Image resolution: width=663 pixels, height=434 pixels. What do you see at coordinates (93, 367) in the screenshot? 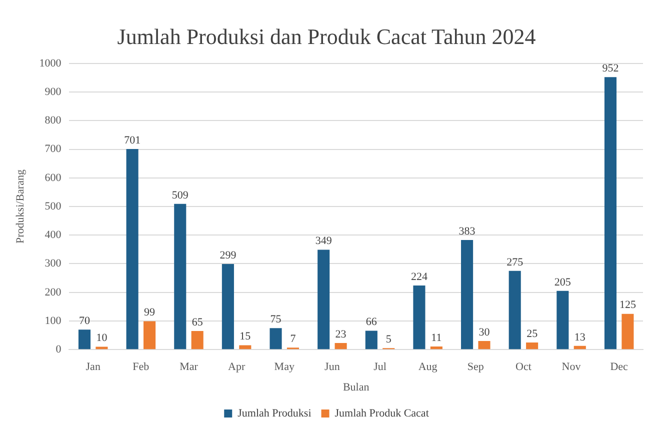
I see `x-tick-label: Jan` at bounding box center [93, 367].